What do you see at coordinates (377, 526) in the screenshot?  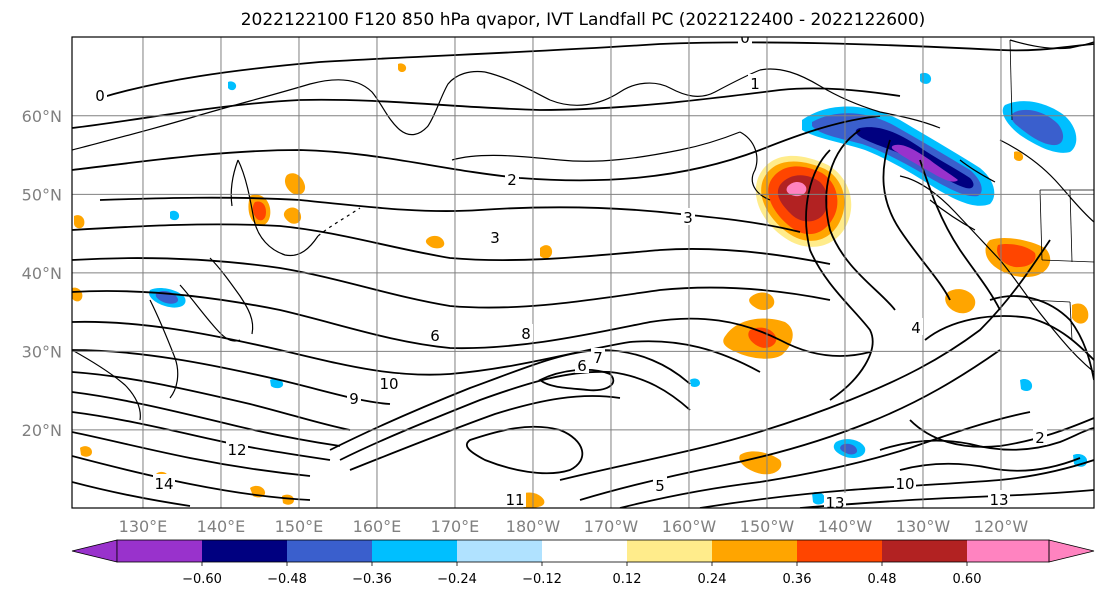 I see `x-tick-label: 160°E` at bounding box center [377, 526].